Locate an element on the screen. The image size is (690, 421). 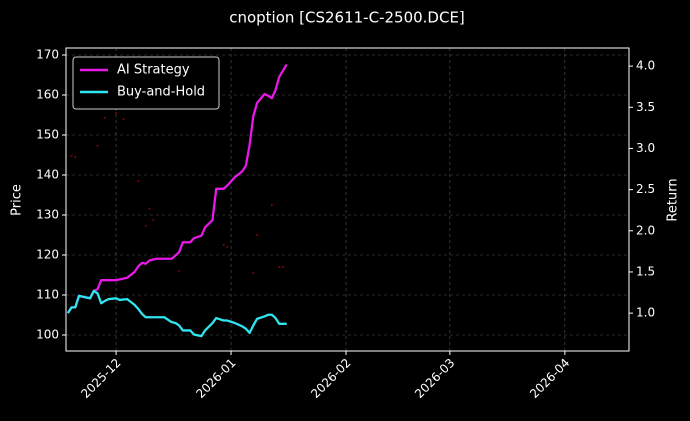
y-tick-label: 140 is located at coordinates (47, 175).